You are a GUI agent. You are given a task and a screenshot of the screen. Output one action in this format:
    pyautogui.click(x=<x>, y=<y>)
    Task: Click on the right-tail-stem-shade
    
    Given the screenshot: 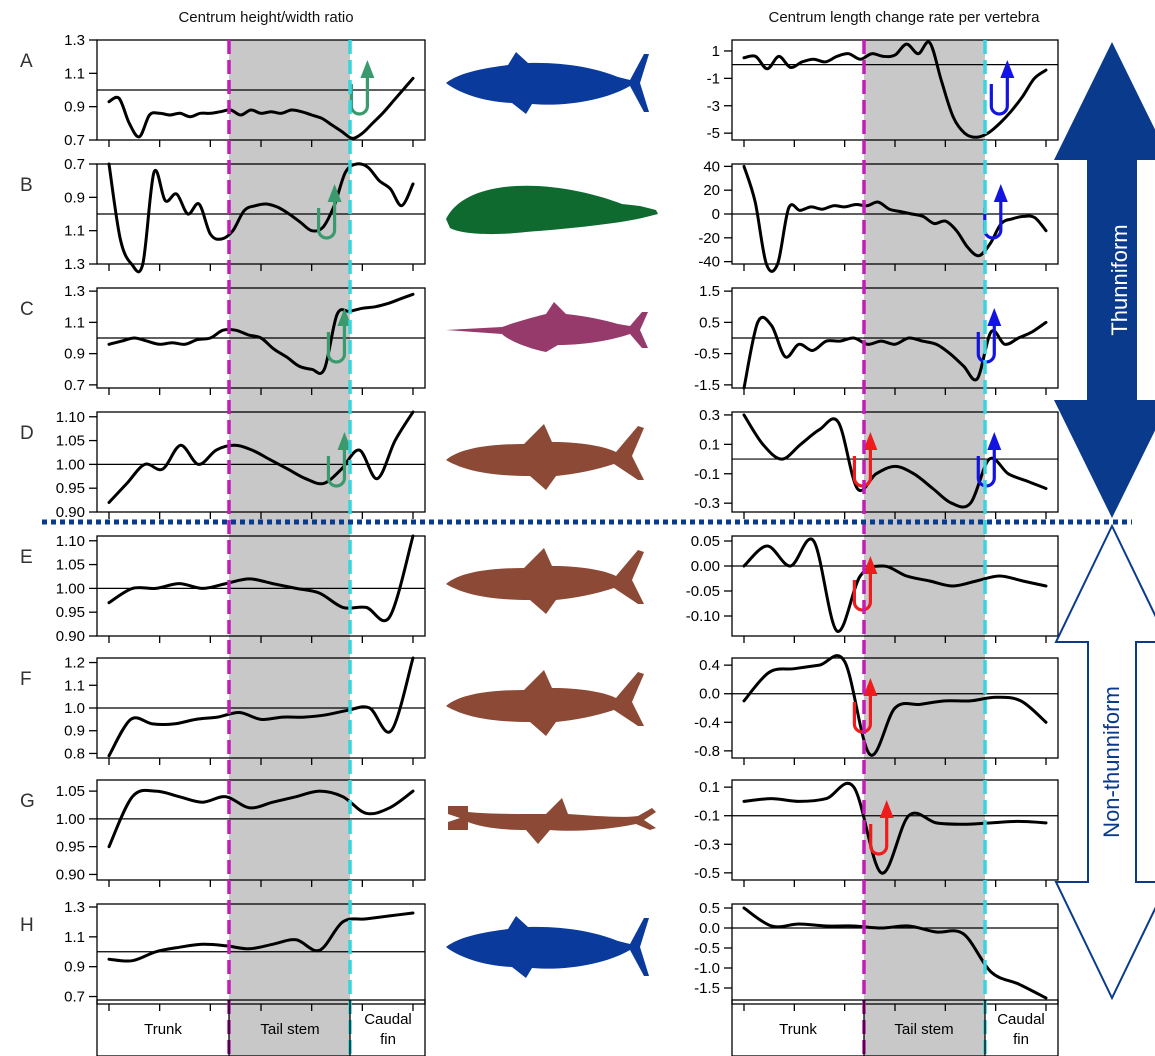 What is the action you would take?
    pyautogui.click(x=924, y=548)
    